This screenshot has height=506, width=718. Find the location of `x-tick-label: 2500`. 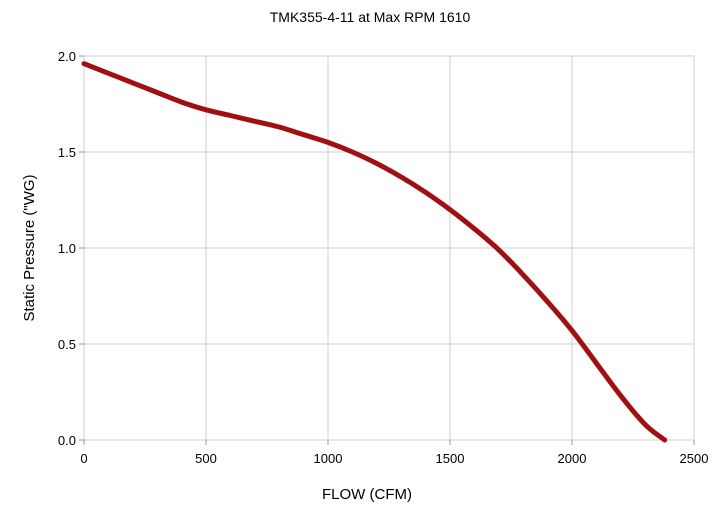

x-tick-label: 2500 is located at coordinates (694, 458).